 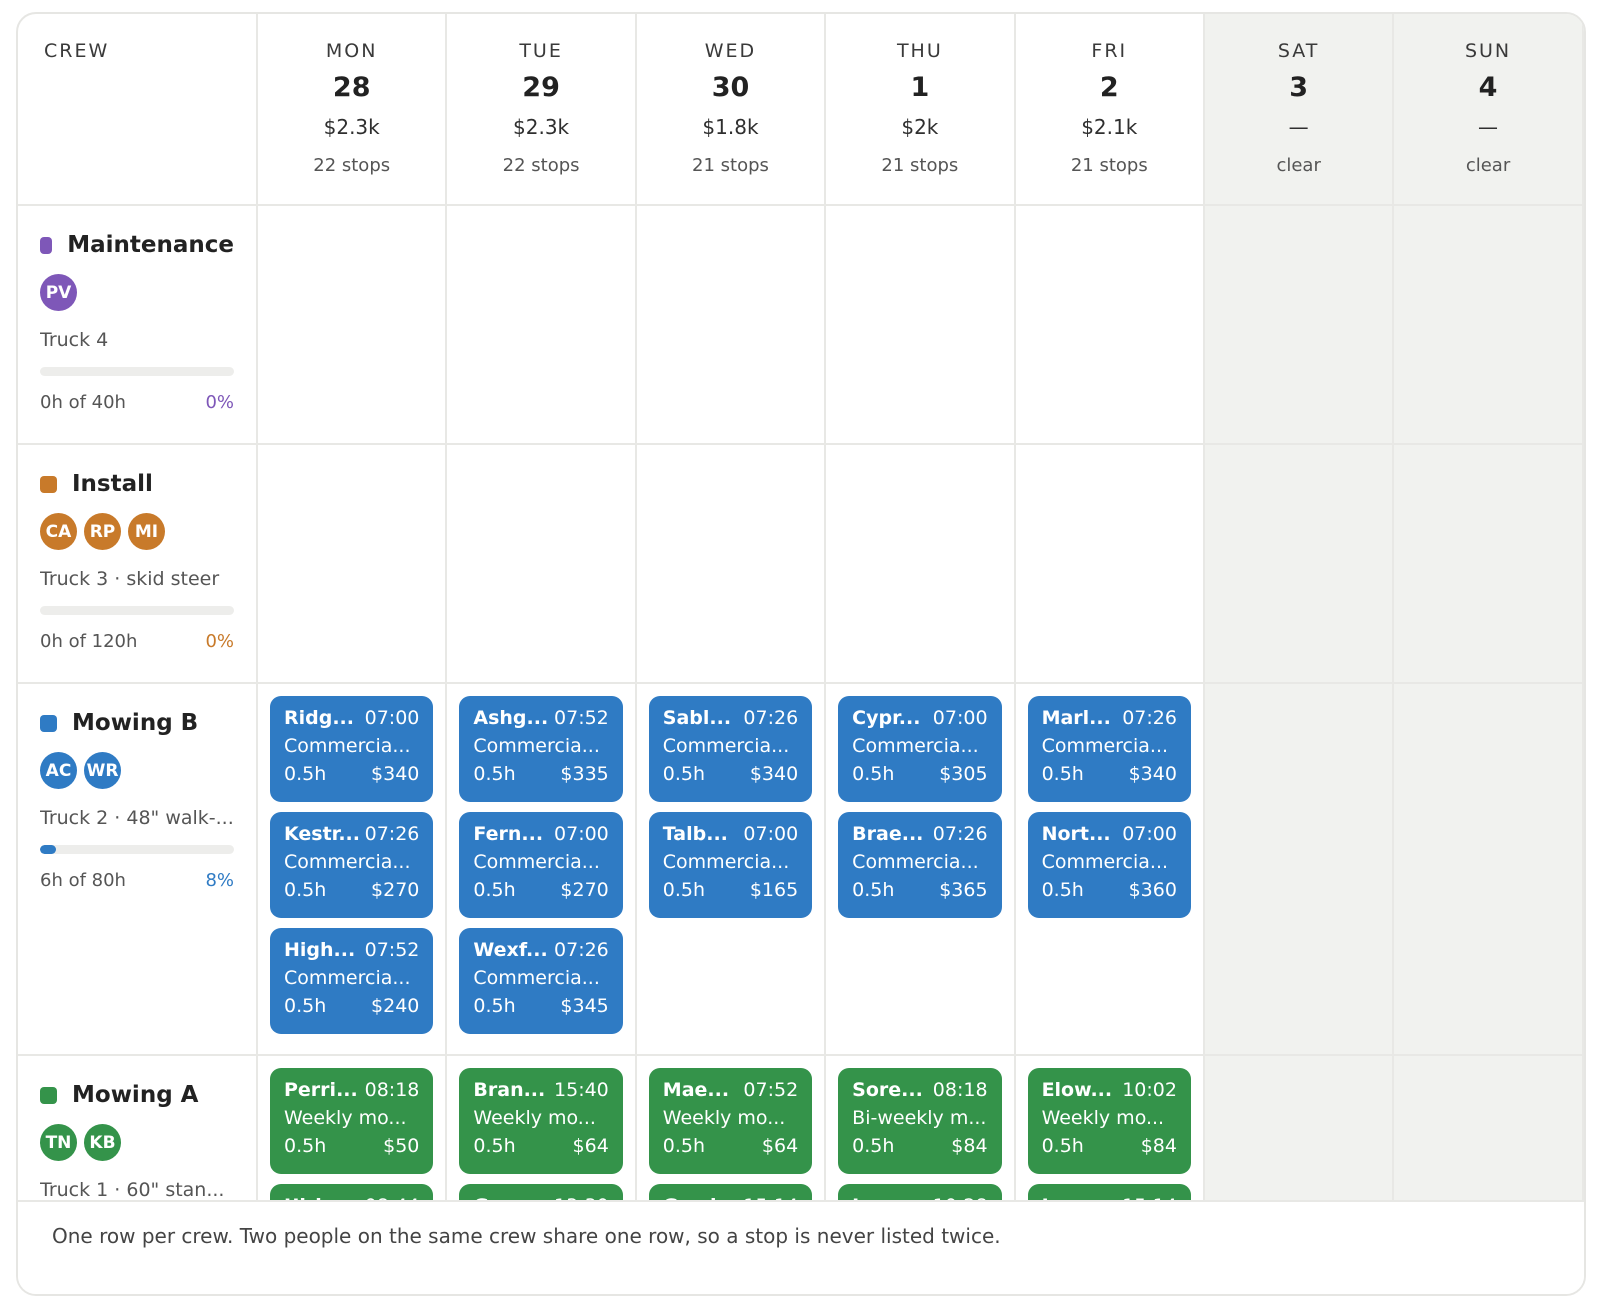 What do you see at coordinates (541, 1121) in the screenshot?
I see `job-card: Bran... 15:40 Weekly mo... 0.5h $64` at bounding box center [541, 1121].